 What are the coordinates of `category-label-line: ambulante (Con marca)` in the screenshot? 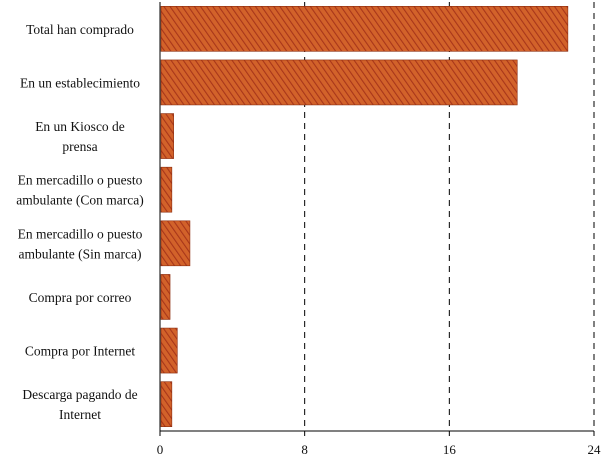 It's located at (79, 200).